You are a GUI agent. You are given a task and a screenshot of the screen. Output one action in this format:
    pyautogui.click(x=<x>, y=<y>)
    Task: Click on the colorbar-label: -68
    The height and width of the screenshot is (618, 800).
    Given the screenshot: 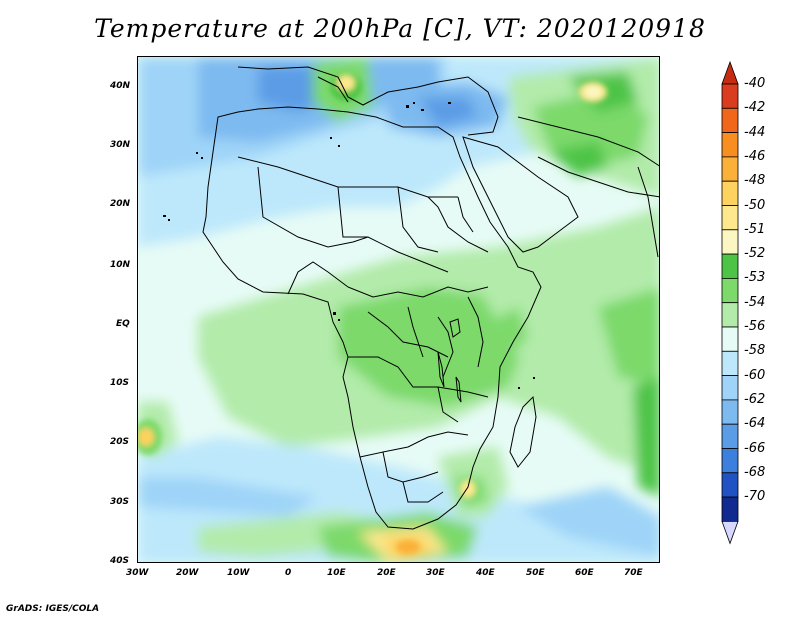 What is the action you would take?
    pyautogui.click(x=755, y=472)
    